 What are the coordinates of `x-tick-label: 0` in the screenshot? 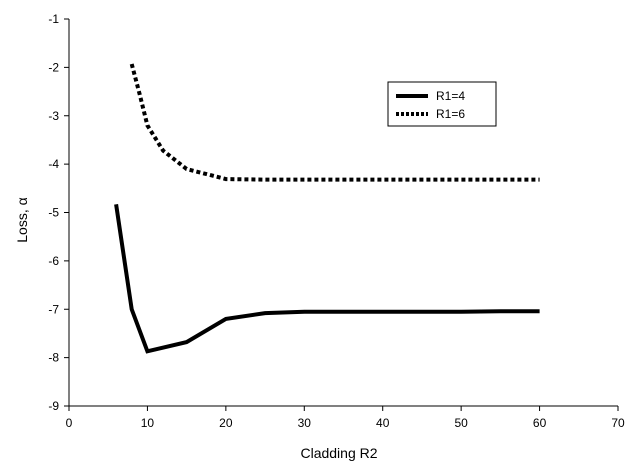 It's located at (69, 423).